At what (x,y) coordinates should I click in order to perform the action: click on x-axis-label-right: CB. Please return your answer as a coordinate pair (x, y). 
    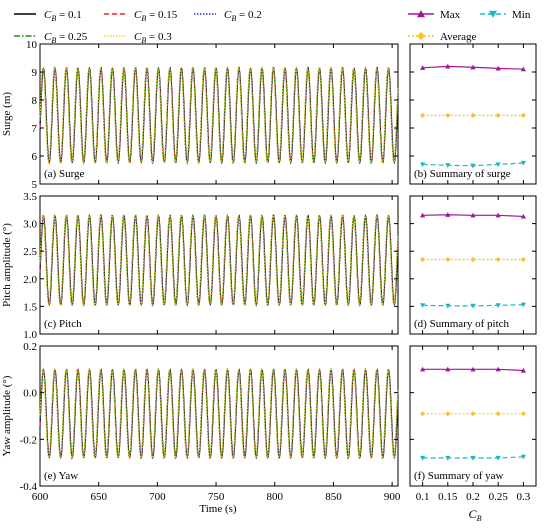
    Looking at the image, I should click on (475, 515).